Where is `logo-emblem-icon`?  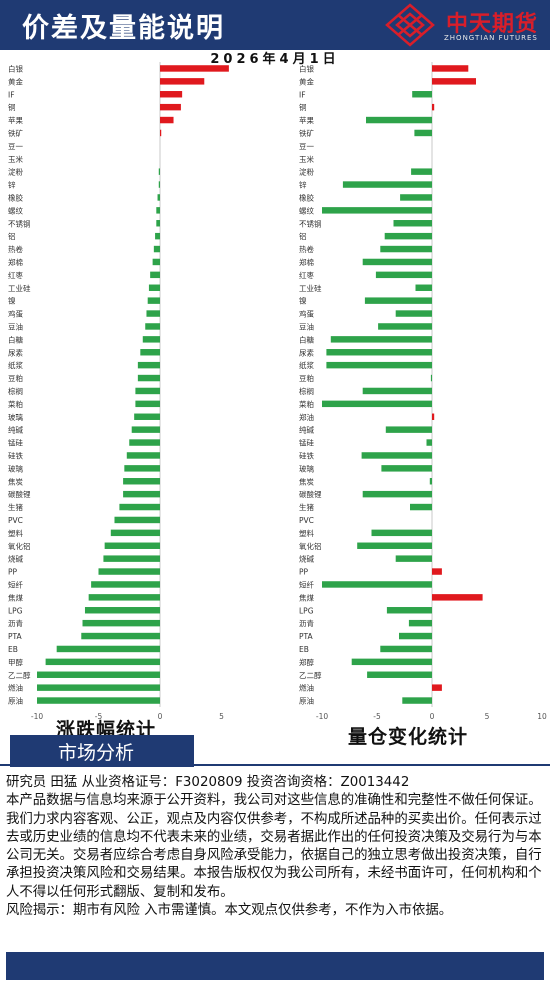
logo-emblem-icon is located at coordinates (410, 25).